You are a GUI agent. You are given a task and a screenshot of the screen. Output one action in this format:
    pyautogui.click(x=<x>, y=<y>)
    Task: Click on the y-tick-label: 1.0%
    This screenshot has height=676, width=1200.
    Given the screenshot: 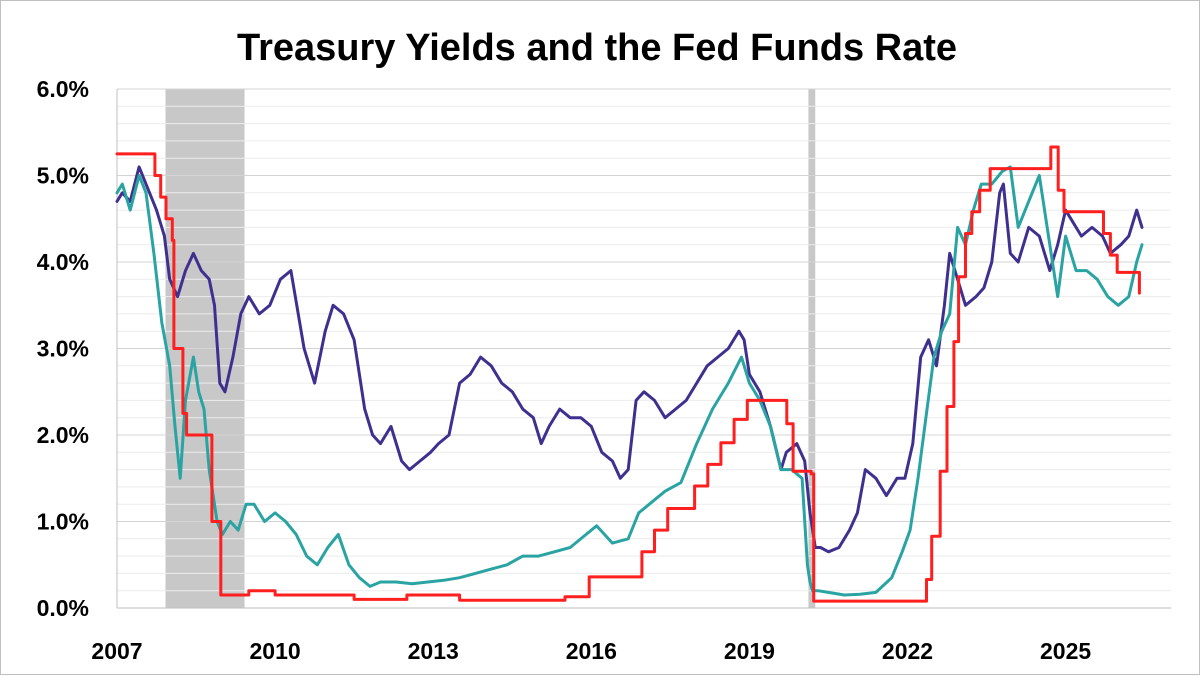 What is the action you would take?
    pyautogui.click(x=63, y=522)
    